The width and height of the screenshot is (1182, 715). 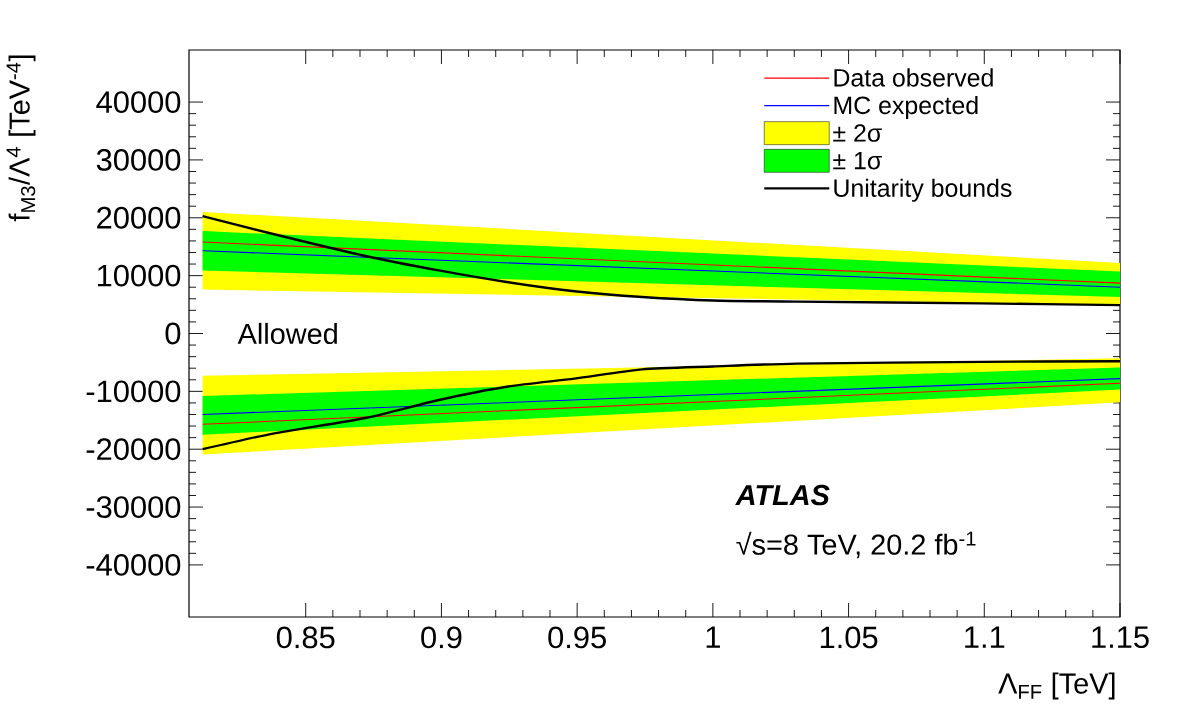 What do you see at coordinates (713, 637) in the screenshot?
I see `x-tick-label: 1` at bounding box center [713, 637].